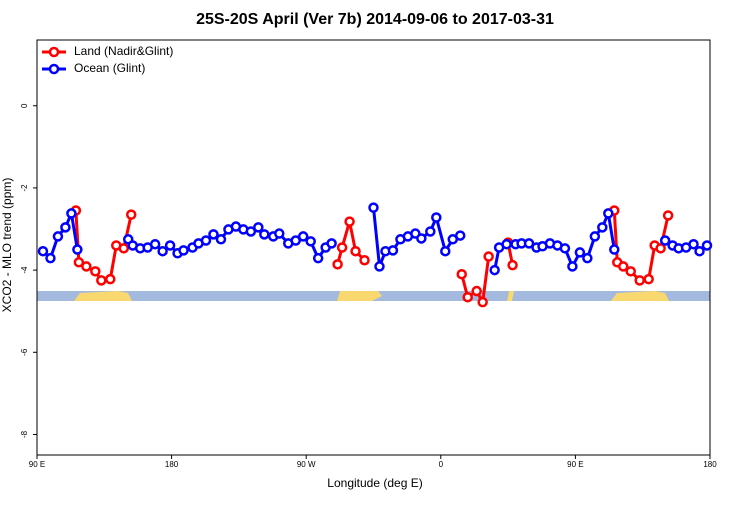 Image resolution: width=750 pixels, height=505 pixels. I want to click on legend-label: Land (Nadir&Glint), so click(123, 51).